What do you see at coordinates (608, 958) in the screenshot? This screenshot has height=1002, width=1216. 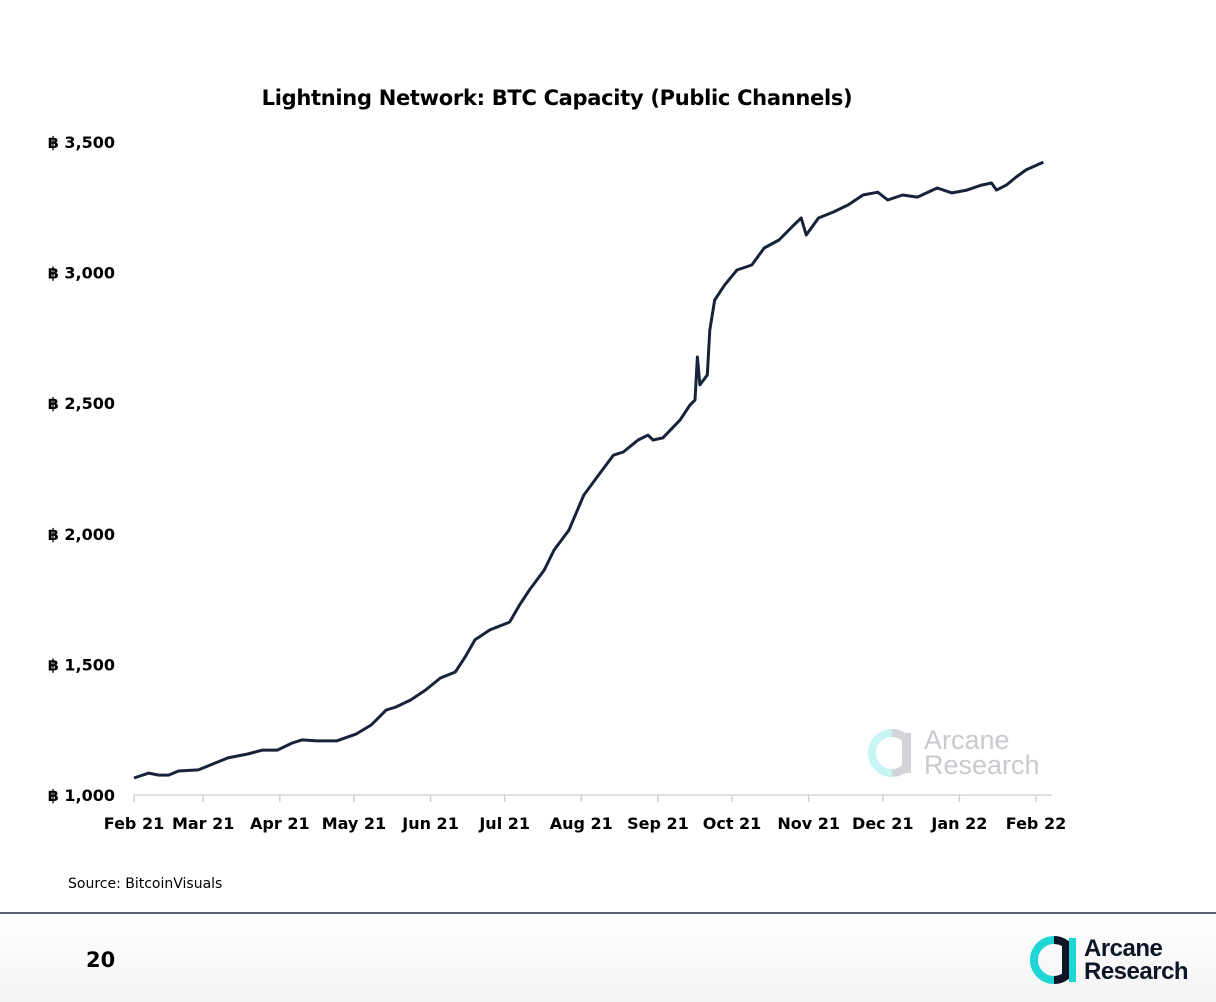 I see `footer` at bounding box center [608, 958].